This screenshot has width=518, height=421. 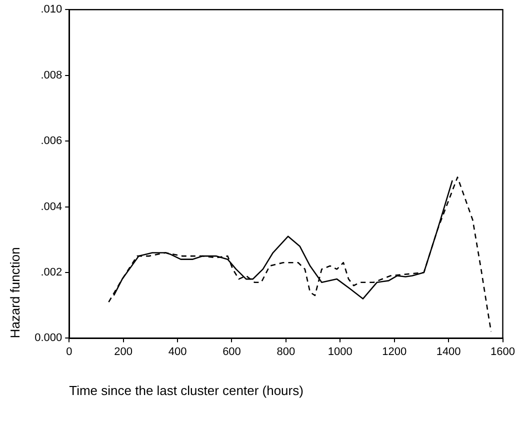 I want to click on x-tick-label: 800, so click(x=286, y=352).